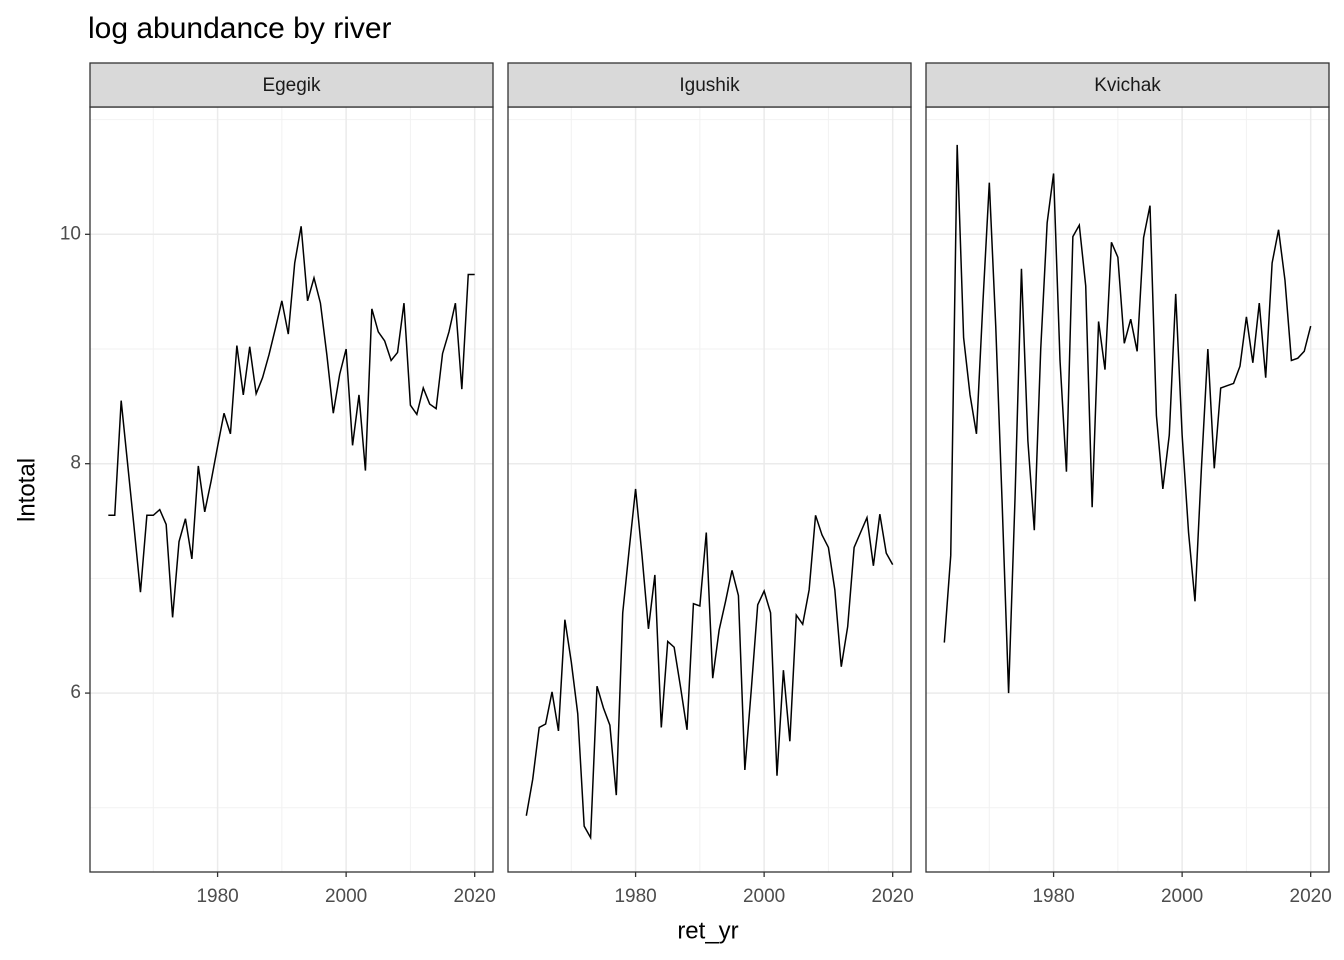 This screenshot has width=1344, height=960. I want to click on strip-label: Igushik, so click(709, 85).